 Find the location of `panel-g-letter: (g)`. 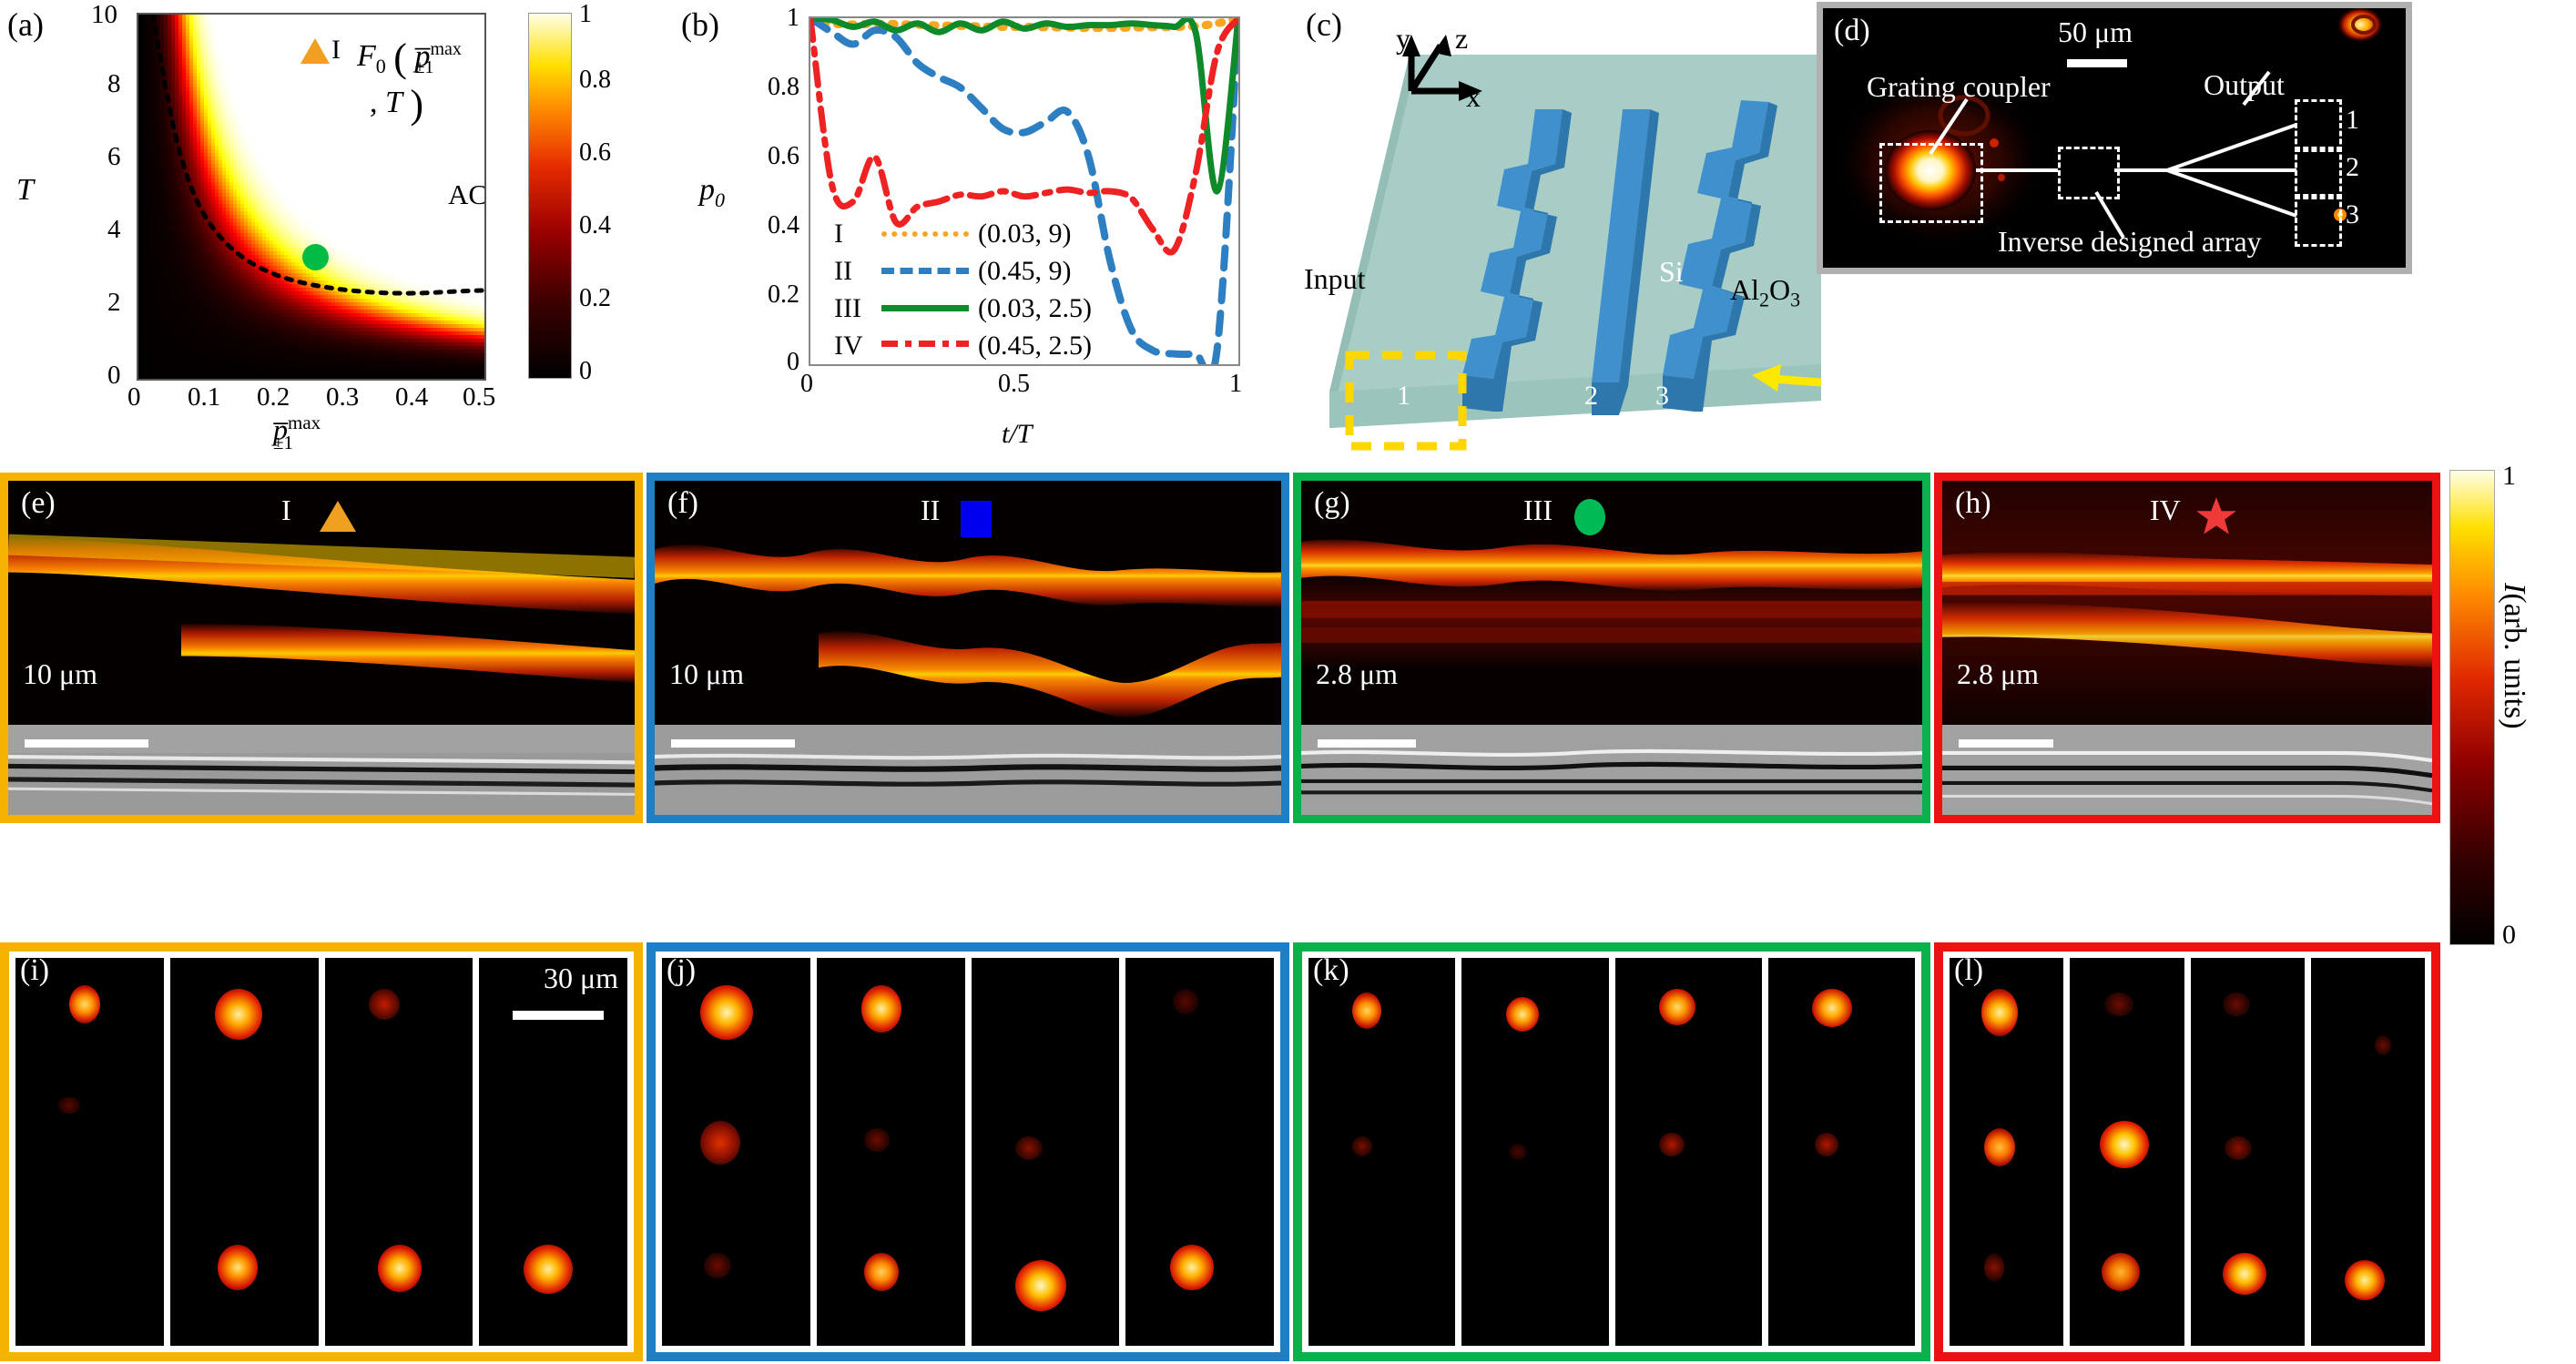

panel-g-letter: (g) is located at coordinates (1332, 503).